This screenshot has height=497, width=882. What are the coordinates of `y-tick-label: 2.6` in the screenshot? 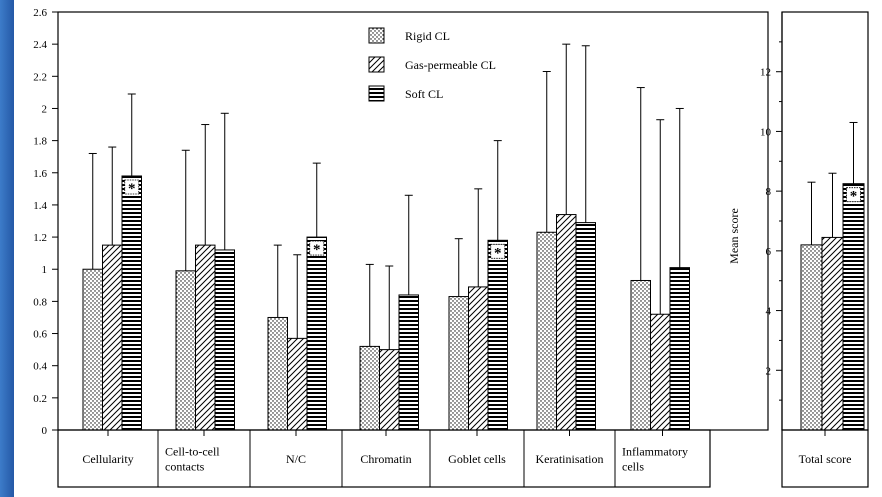 It's located at (40, 13).